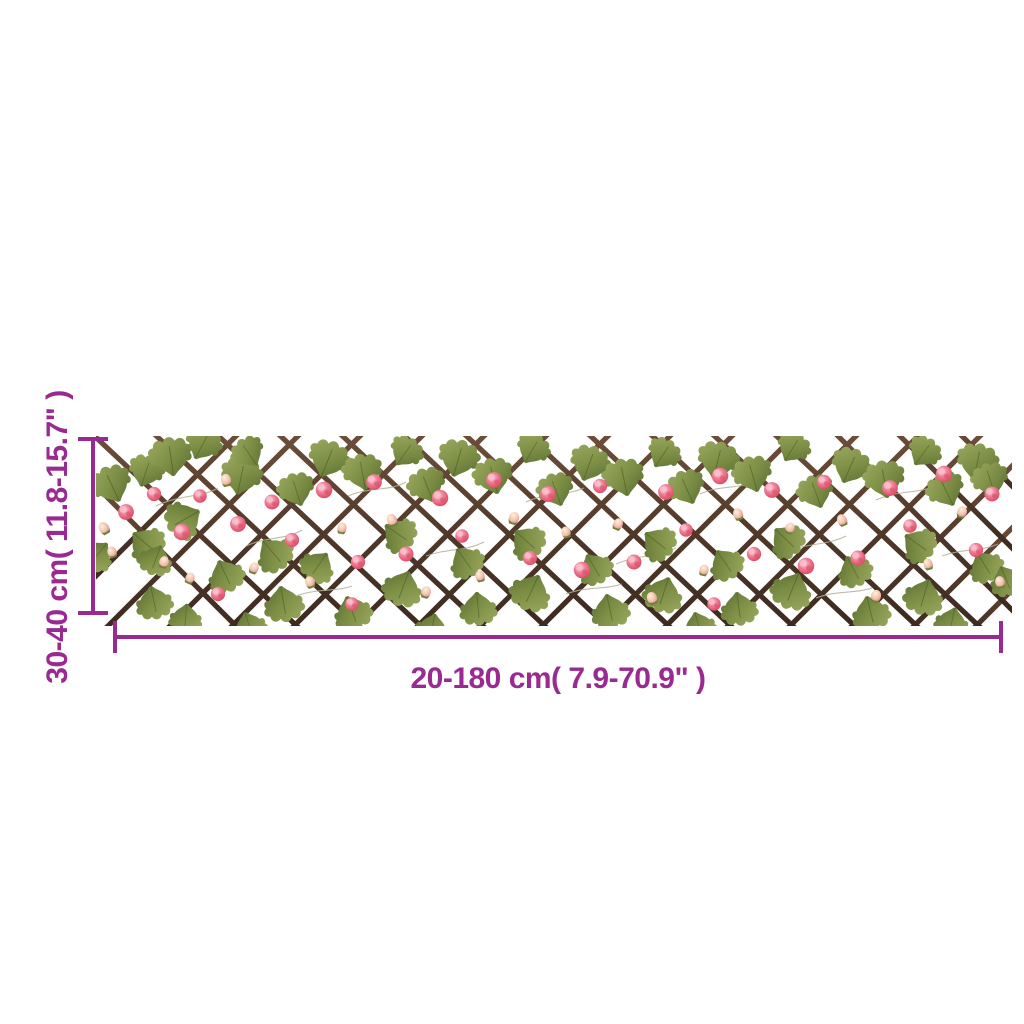 The height and width of the screenshot is (1024, 1024). I want to click on height-dimension-label: 30-40 cm( 11.8-15.7" ), so click(57, 537).